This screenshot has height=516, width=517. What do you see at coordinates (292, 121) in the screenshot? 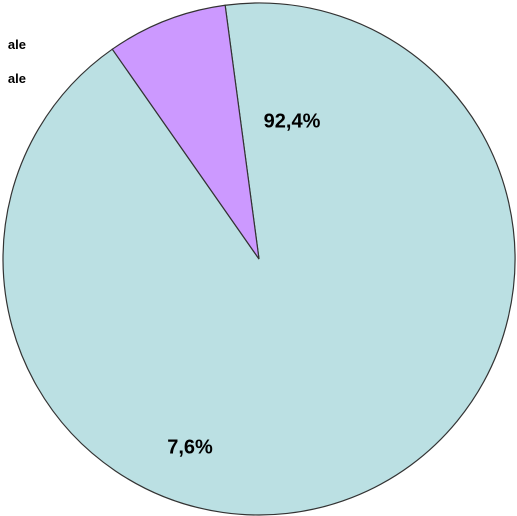
I see `slice-label-0: 92,4%` at bounding box center [292, 121].